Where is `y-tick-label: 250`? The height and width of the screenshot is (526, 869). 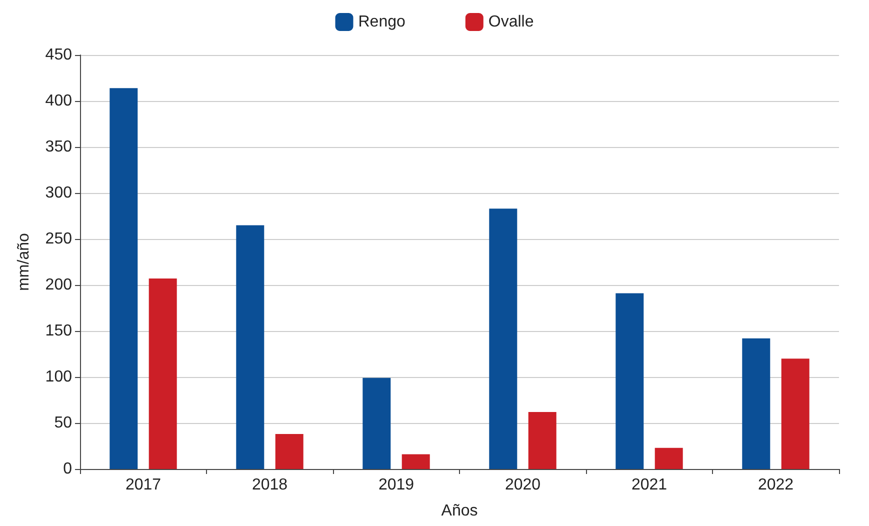 y-tick-label: 250 is located at coordinates (58, 239).